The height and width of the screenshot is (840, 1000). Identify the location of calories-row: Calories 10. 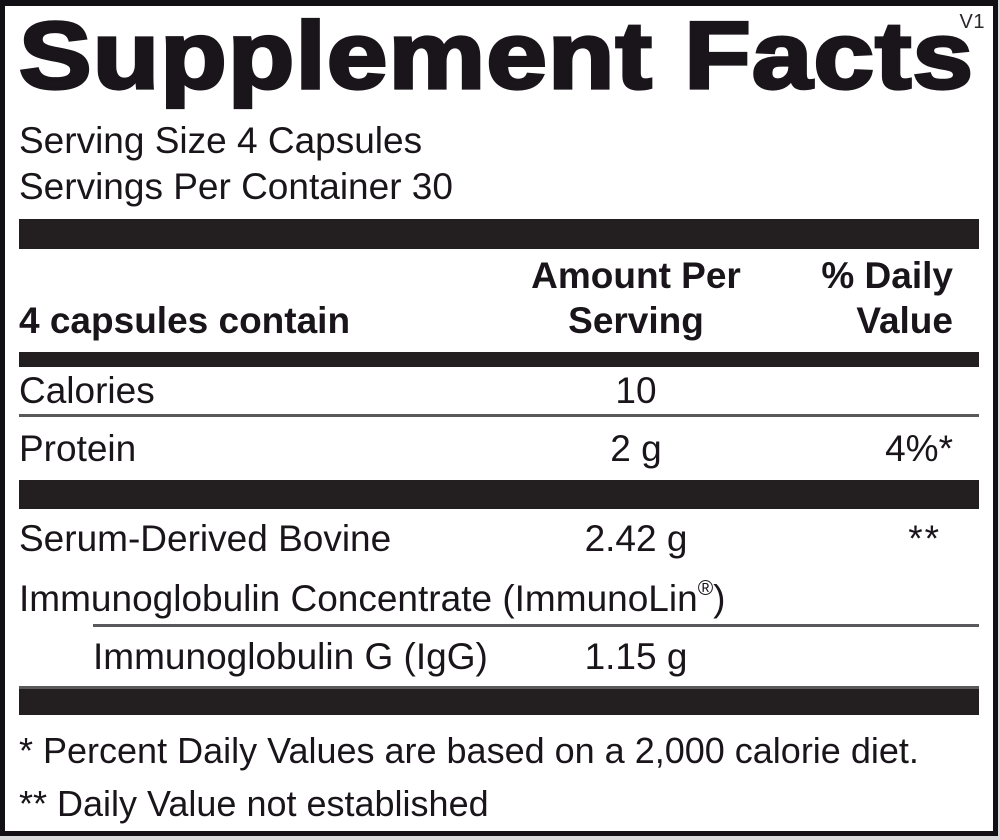
(499, 390).